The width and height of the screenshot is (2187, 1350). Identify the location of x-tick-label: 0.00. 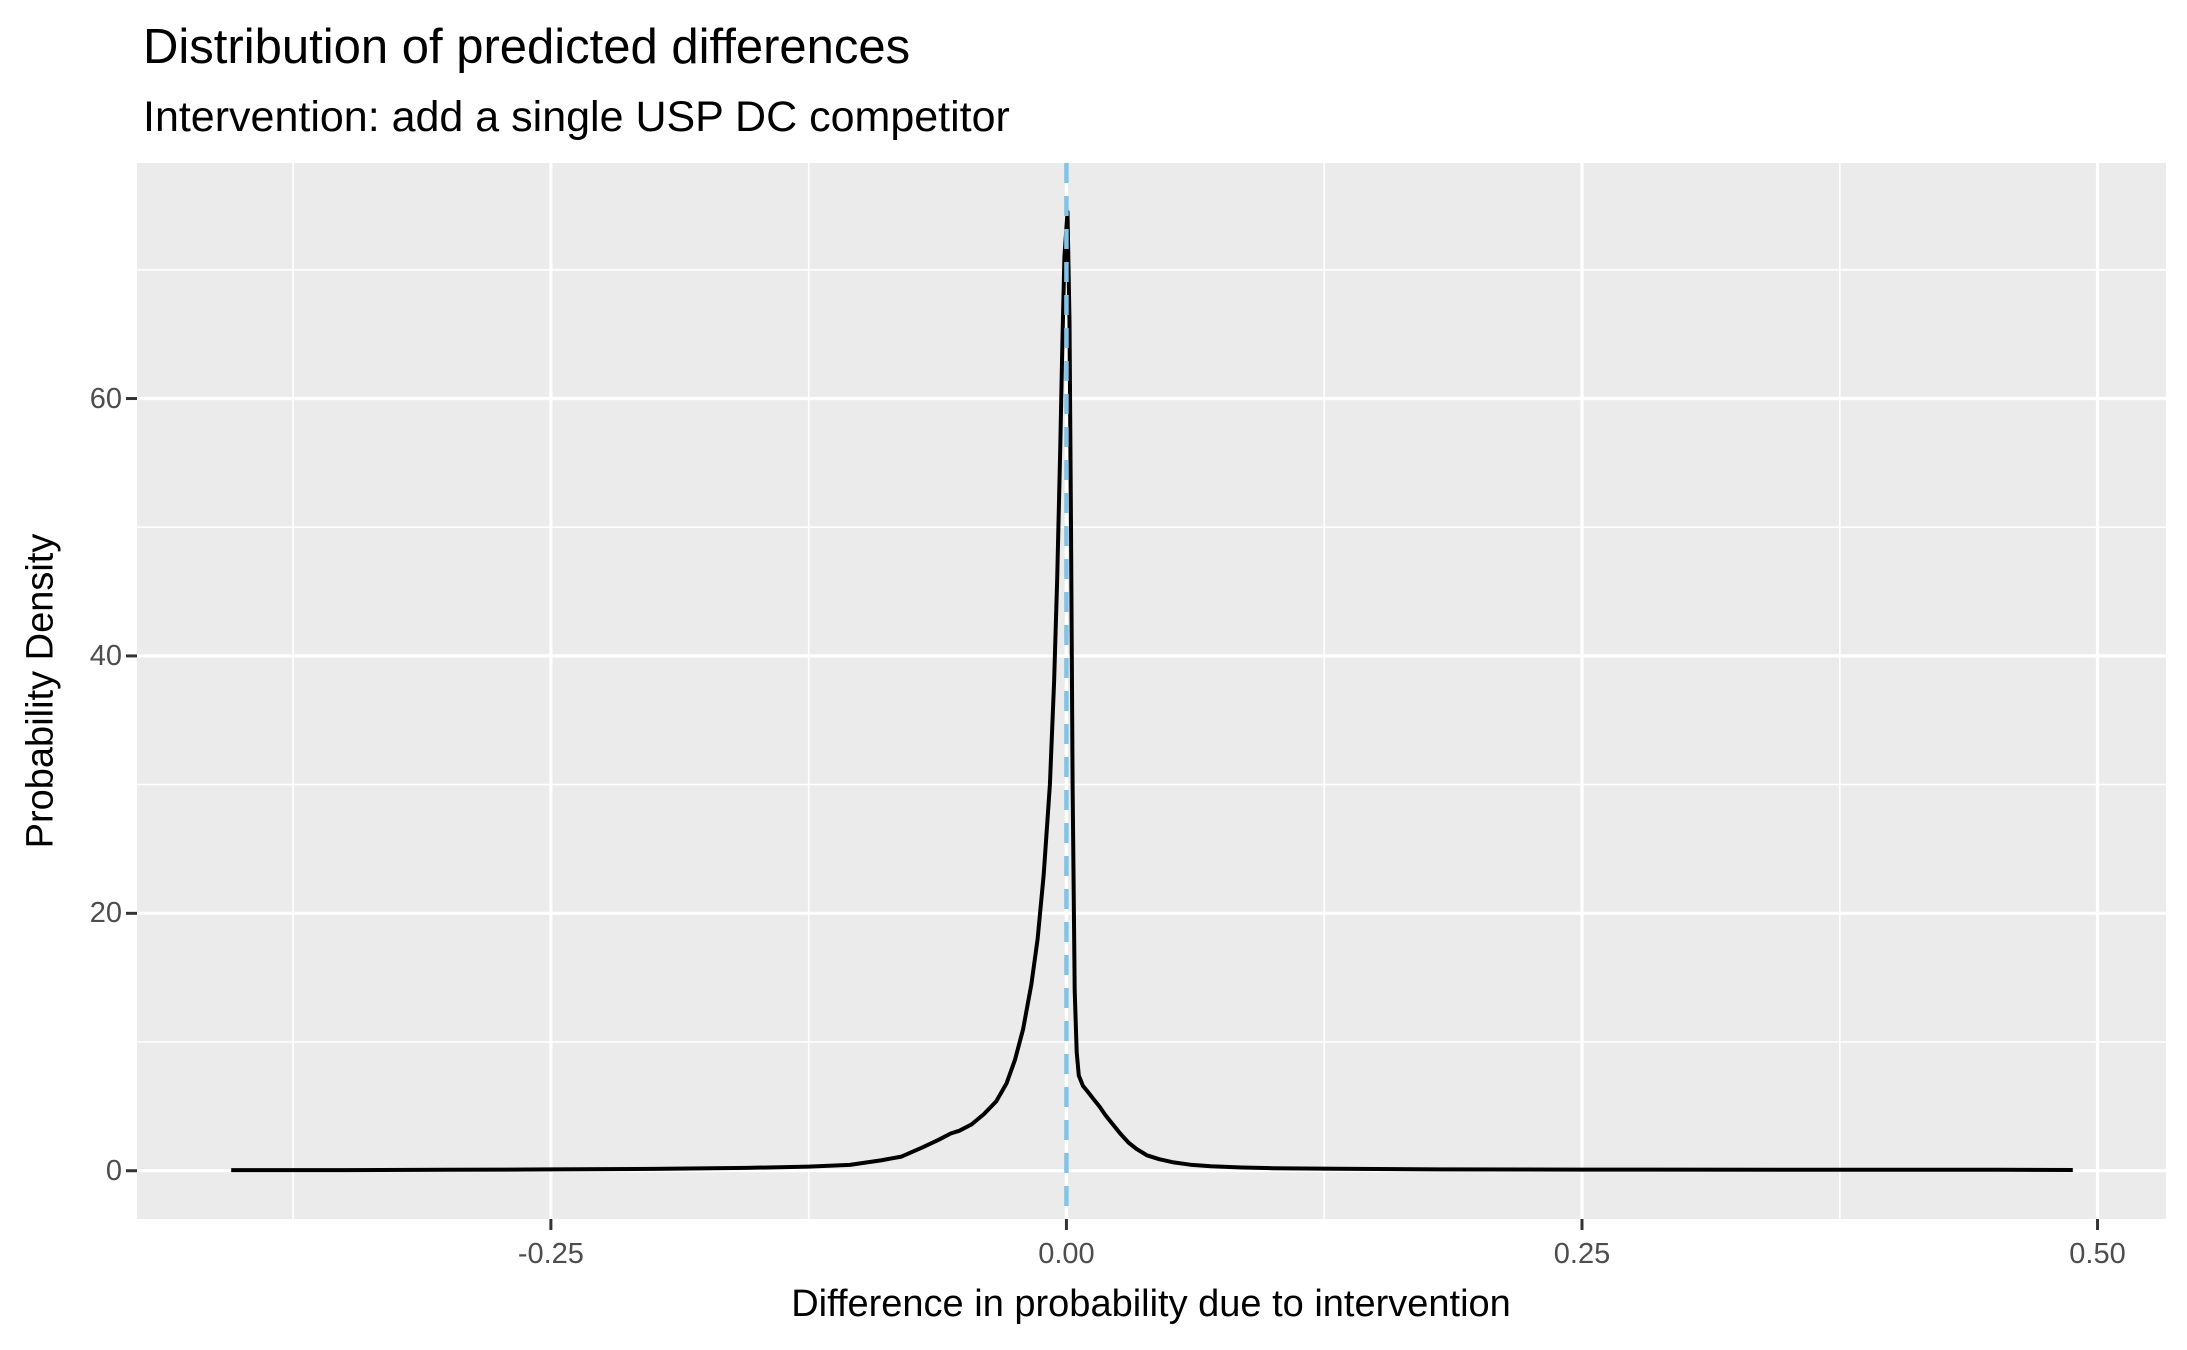
(1066, 1254).